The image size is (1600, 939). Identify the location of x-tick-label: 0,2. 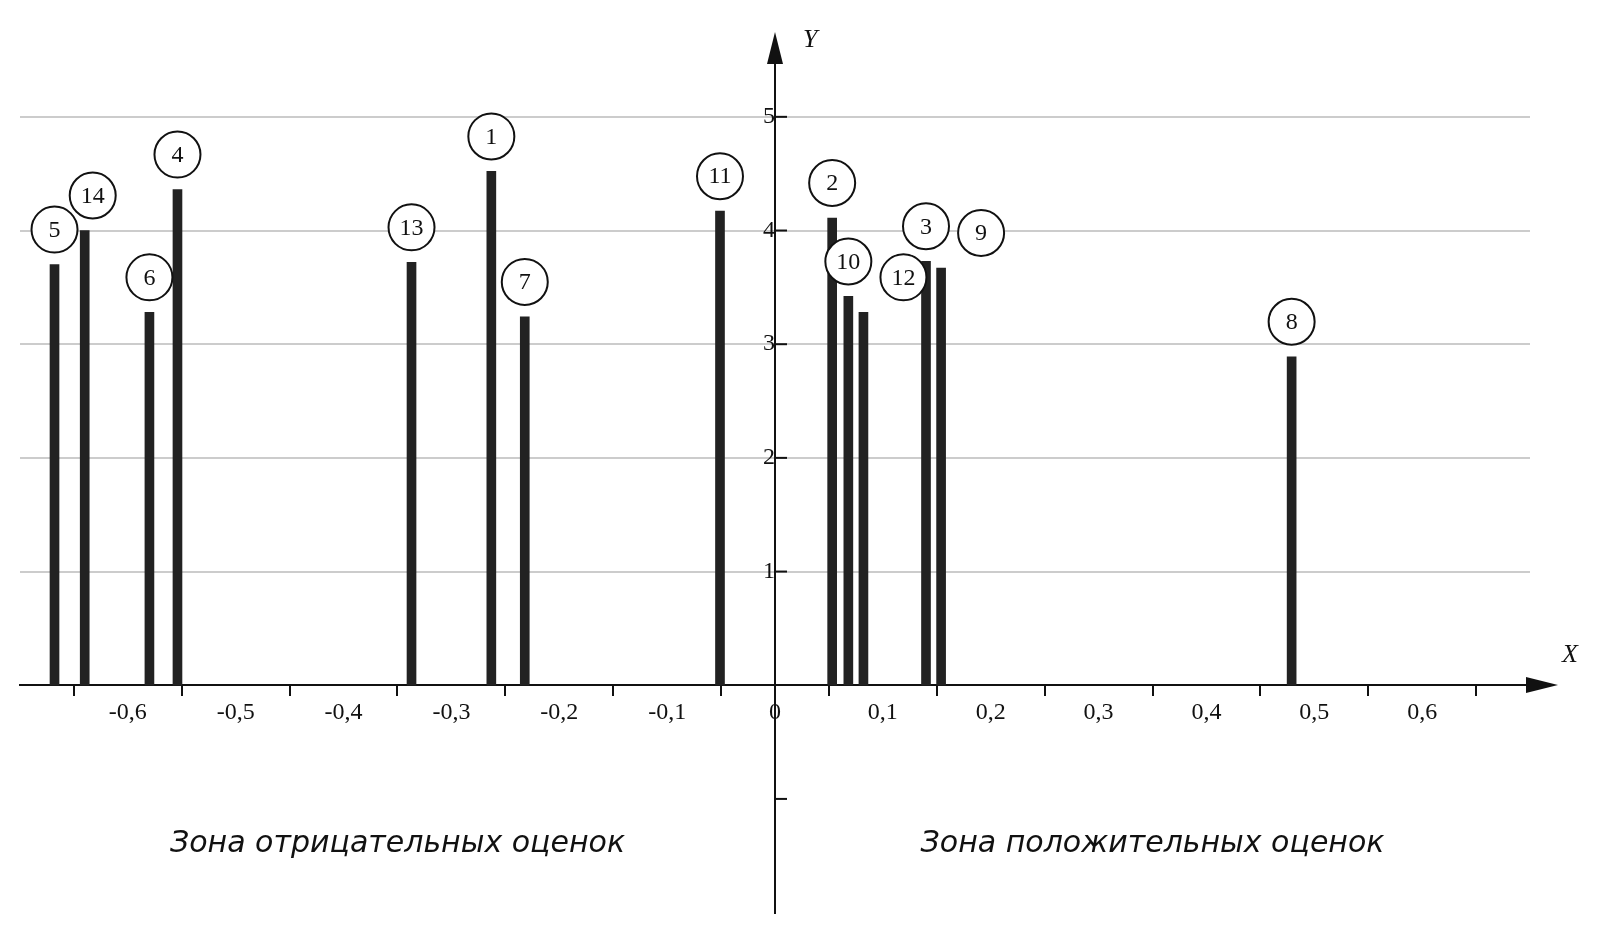
(990, 710).